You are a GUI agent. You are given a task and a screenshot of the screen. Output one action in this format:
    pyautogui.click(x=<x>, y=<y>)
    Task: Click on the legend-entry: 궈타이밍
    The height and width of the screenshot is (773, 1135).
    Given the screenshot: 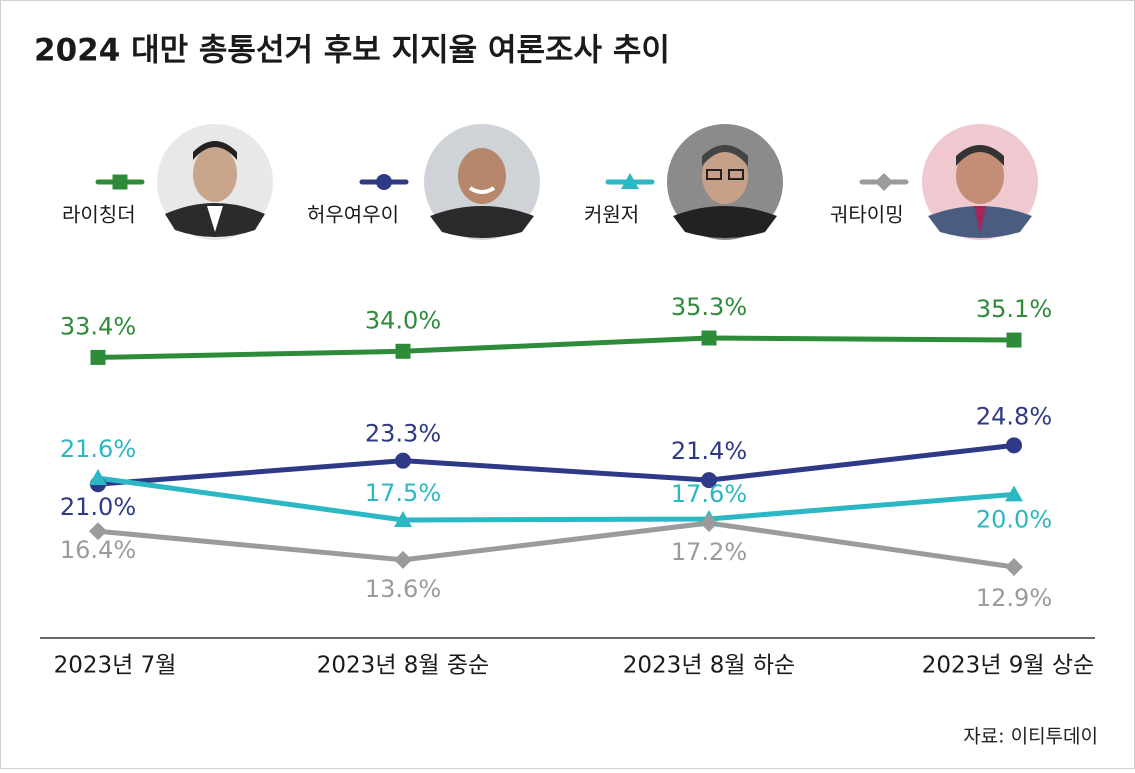 What is the action you would take?
    pyautogui.click(x=869, y=200)
    